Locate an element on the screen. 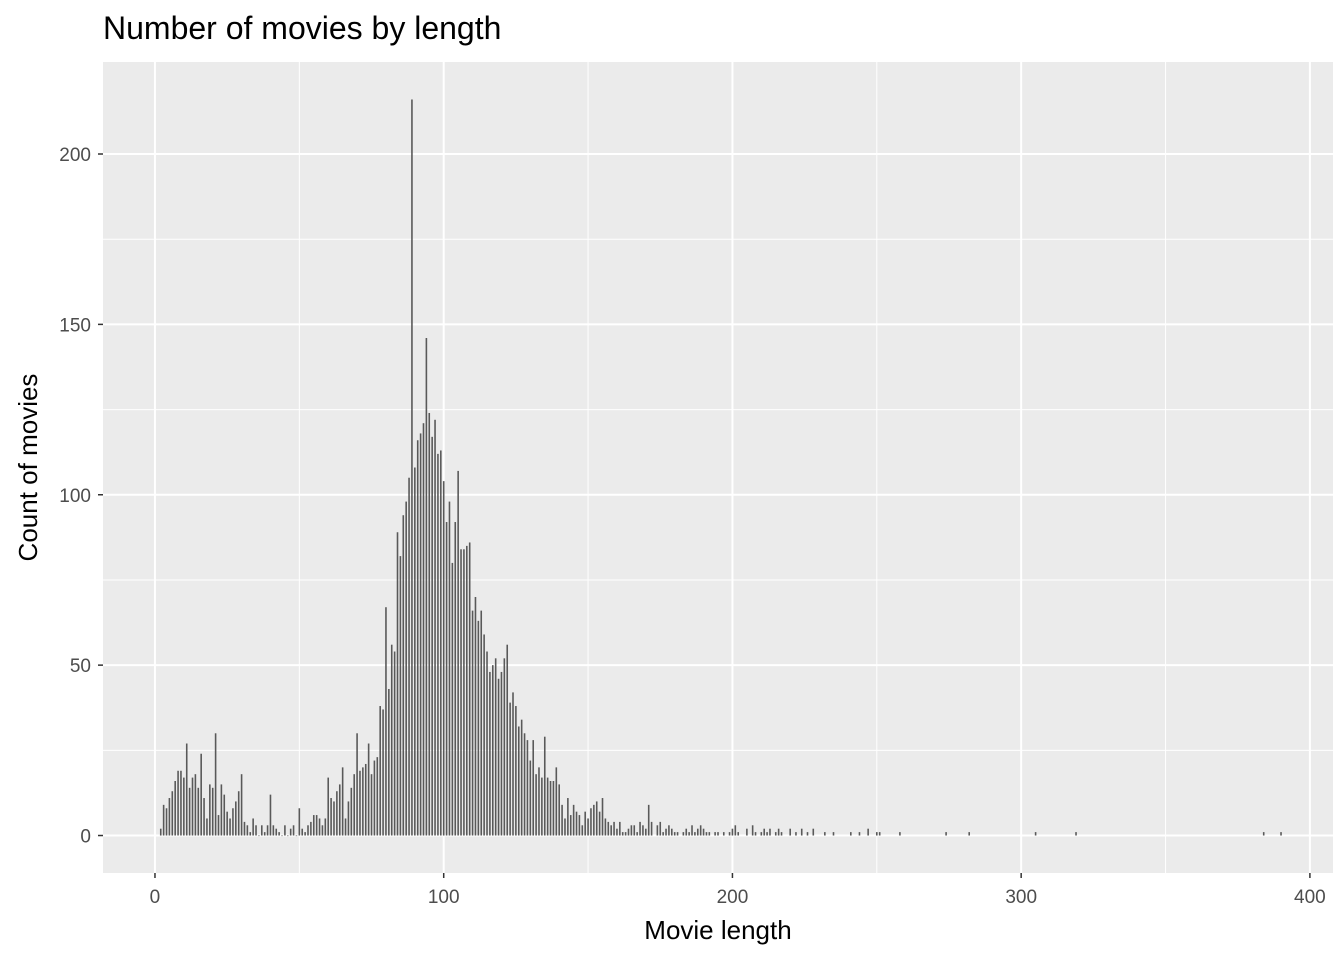 This screenshot has width=1344, height=960. chart-title: Number of movies by length is located at coordinates (302, 28).